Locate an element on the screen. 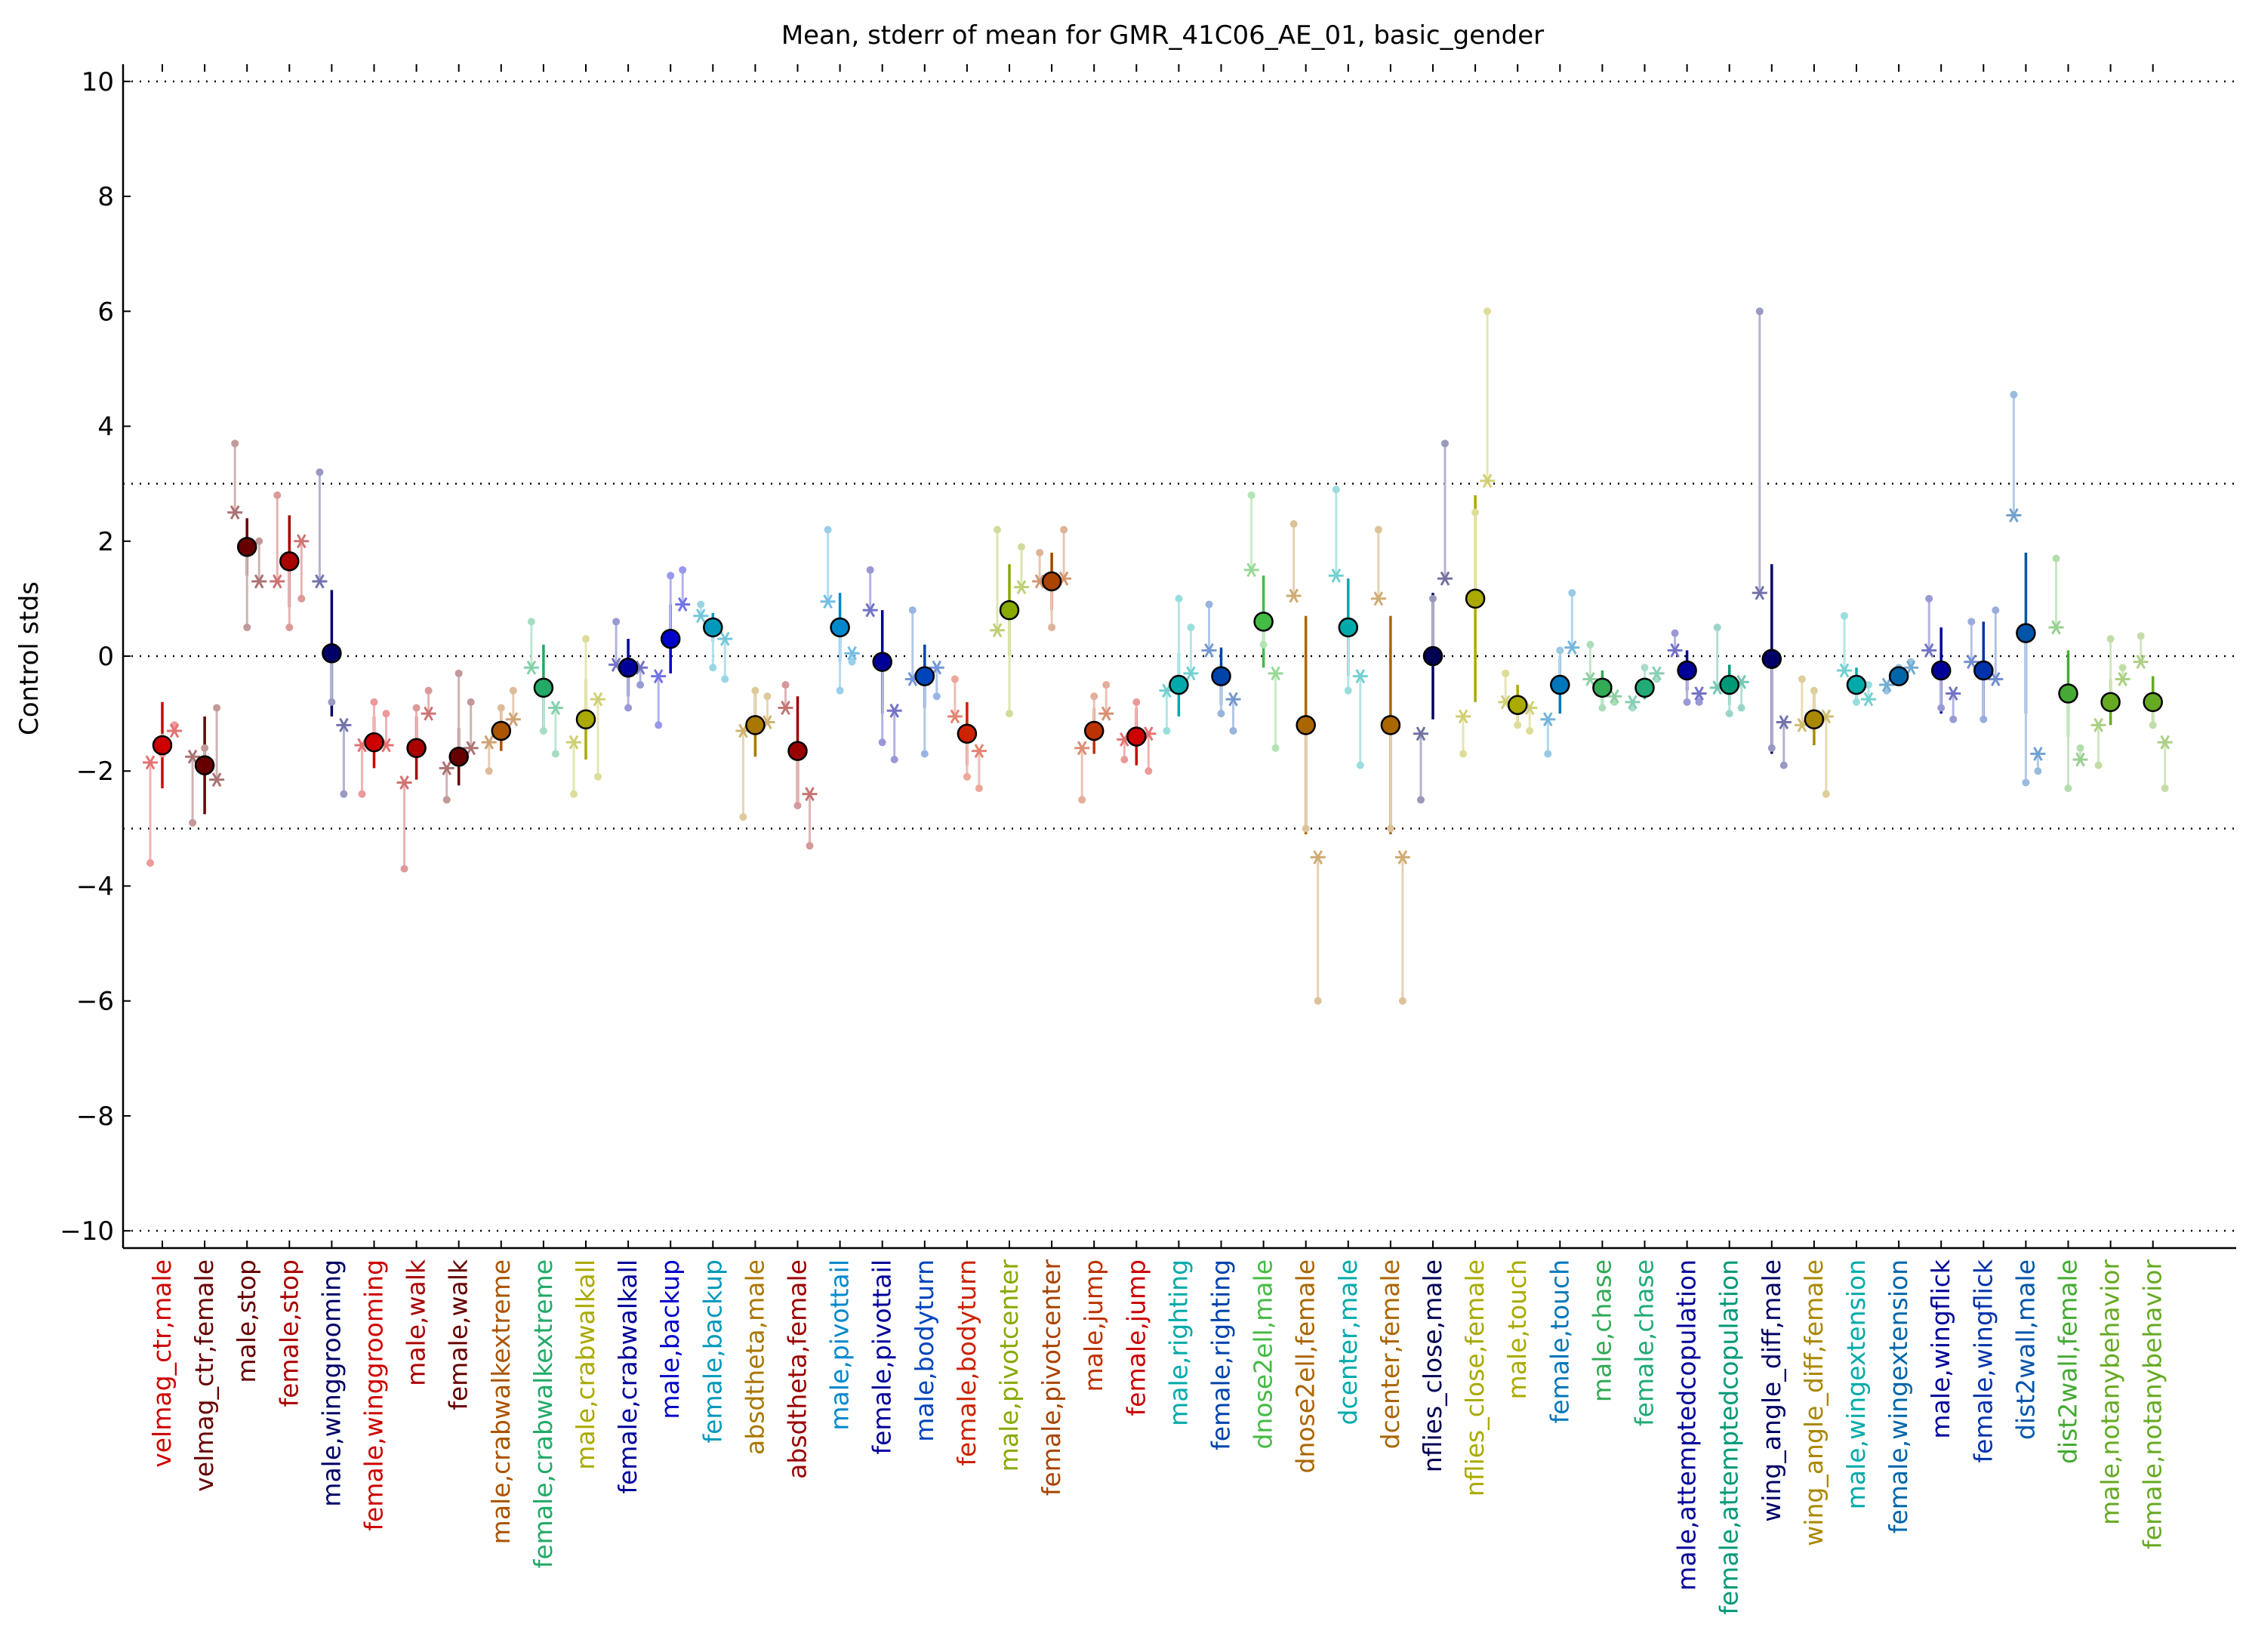  x-tick-label: male,pivottail is located at coordinates (840, 1345).